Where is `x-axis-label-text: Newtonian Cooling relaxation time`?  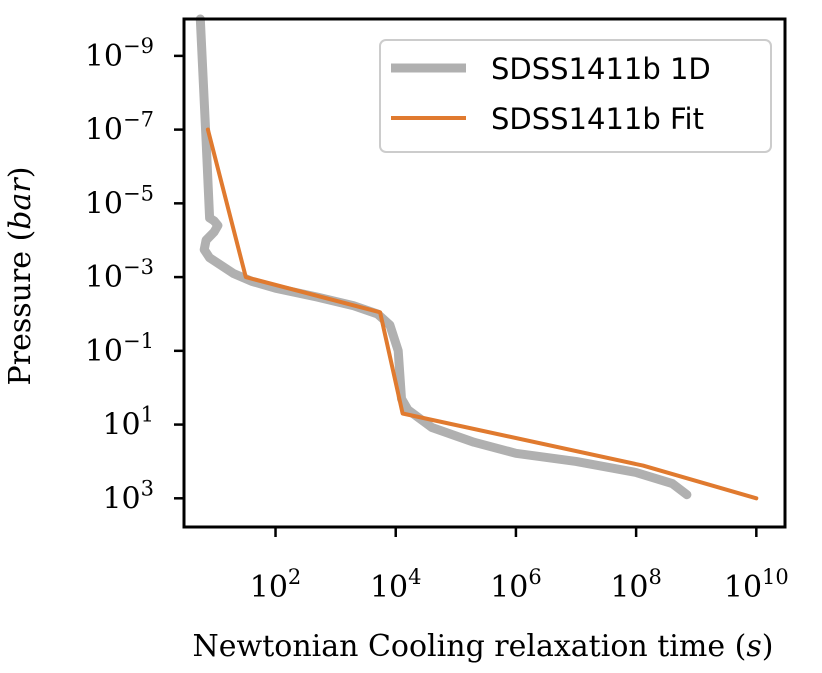
x-axis-label-text: Newtonian Cooling relaxation time is located at coordinates (459, 646).